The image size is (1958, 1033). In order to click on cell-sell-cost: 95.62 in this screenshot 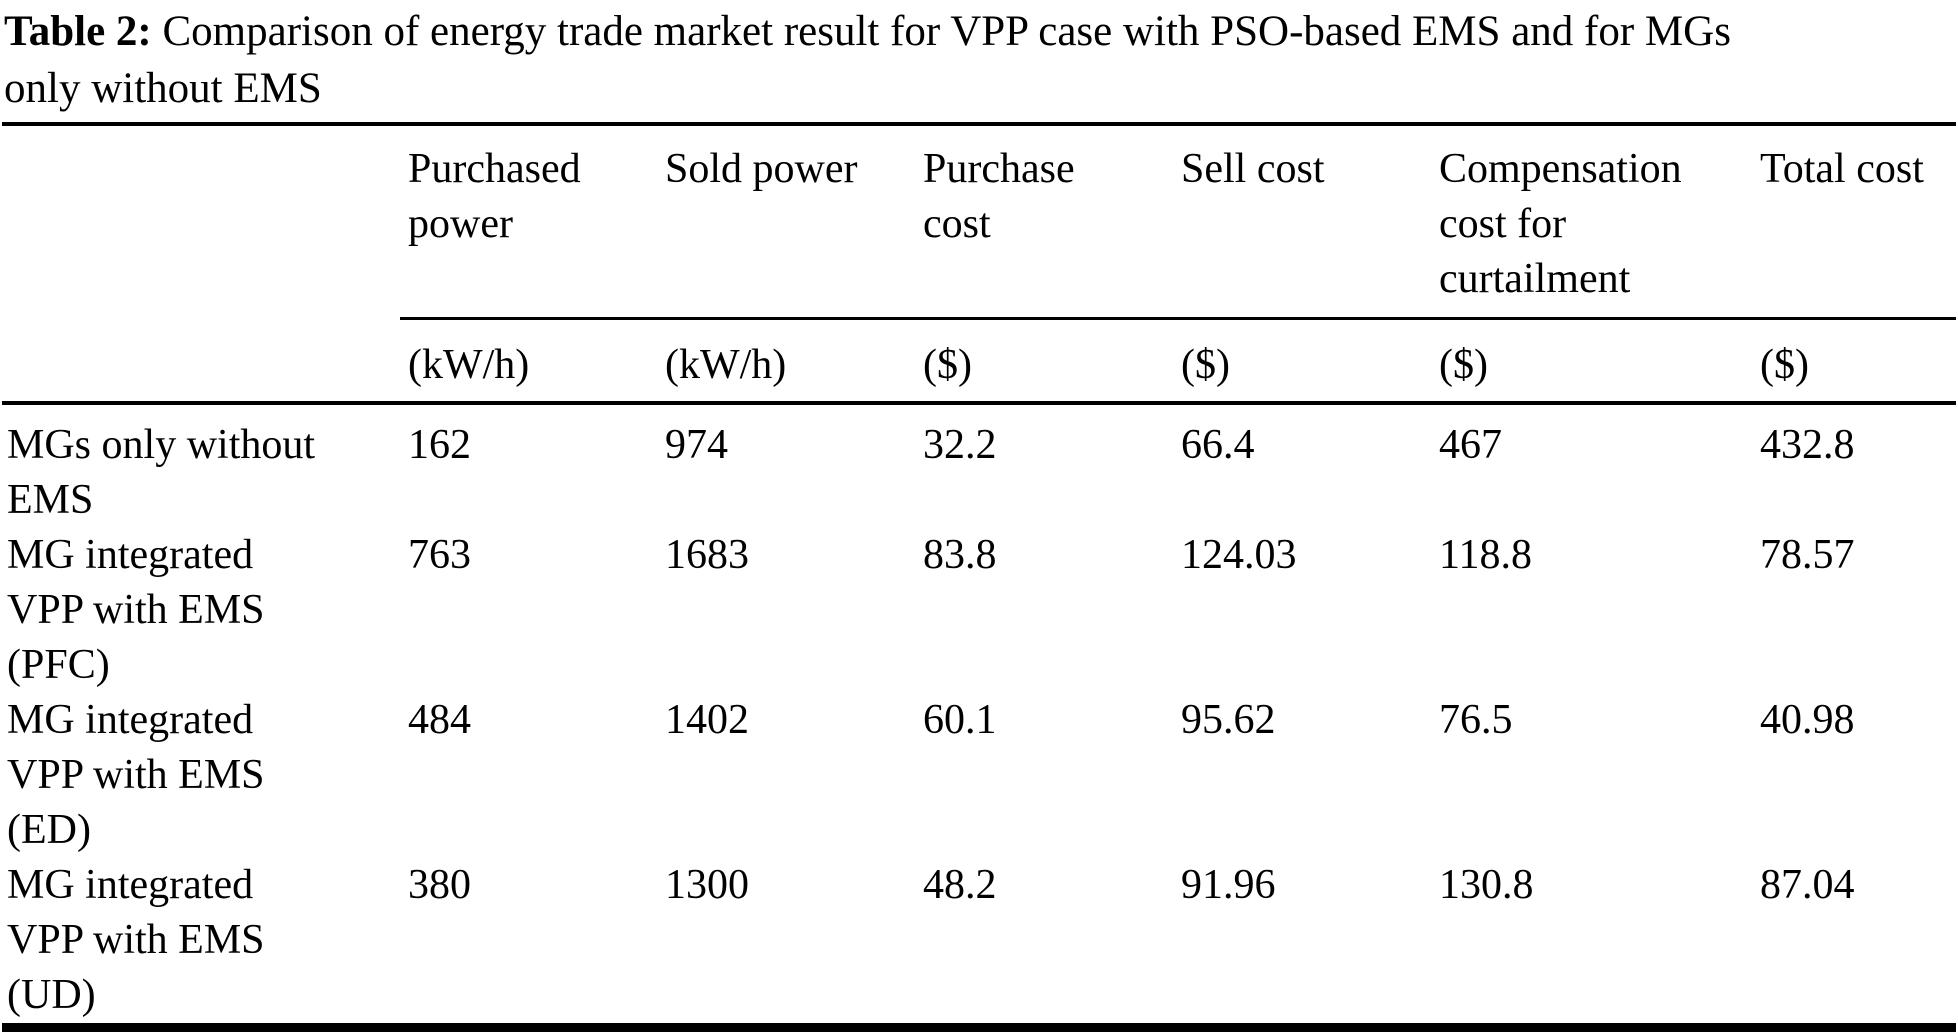, I will do `click(1228, 720)`.